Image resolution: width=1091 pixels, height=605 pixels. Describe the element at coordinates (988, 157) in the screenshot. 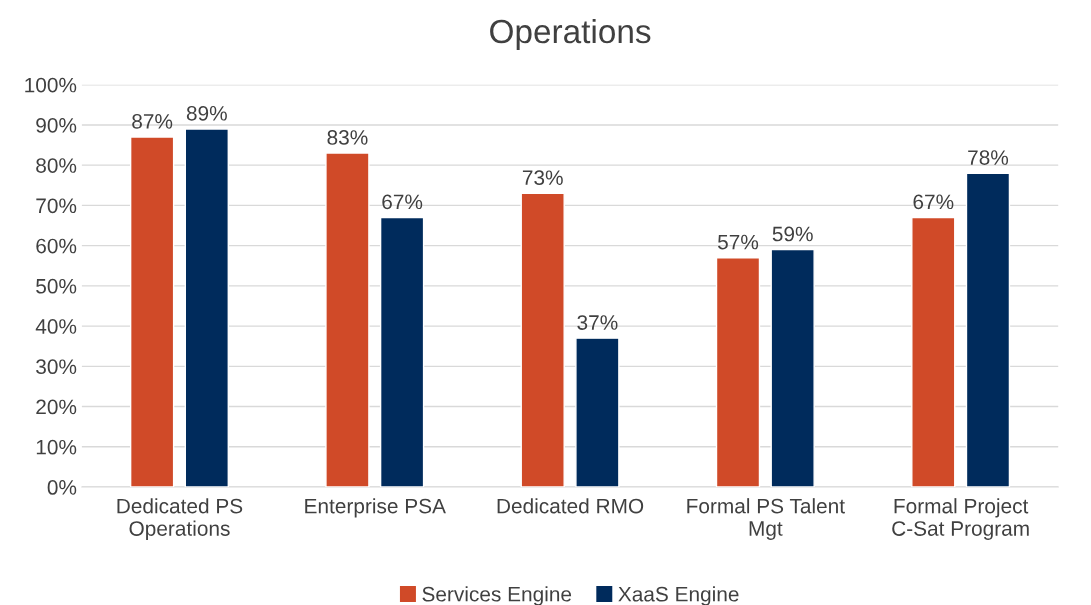

I see `data-label: 78%` at that location.